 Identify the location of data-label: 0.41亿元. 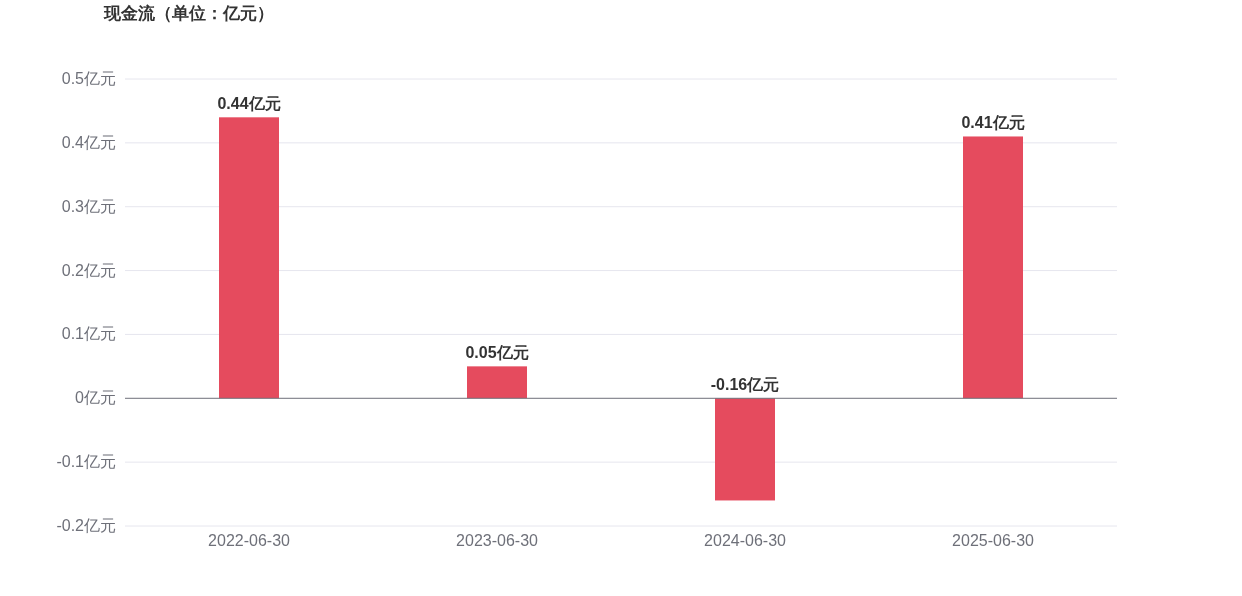
(993, 123).